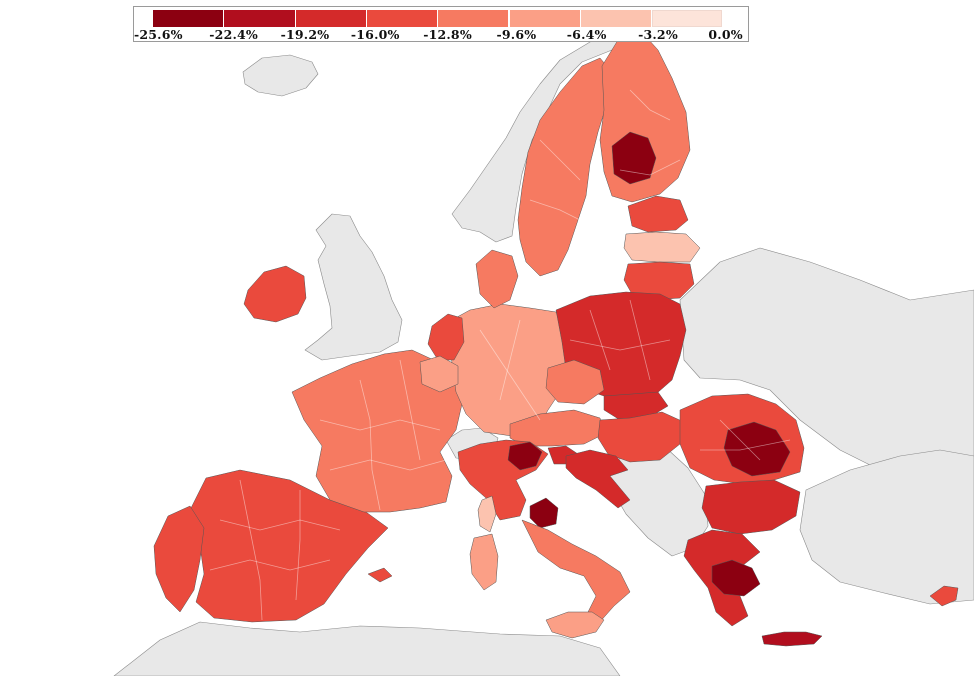 The width and height of the screenshot is (974, 676). I want to click on region-attica, so click(736, 578).